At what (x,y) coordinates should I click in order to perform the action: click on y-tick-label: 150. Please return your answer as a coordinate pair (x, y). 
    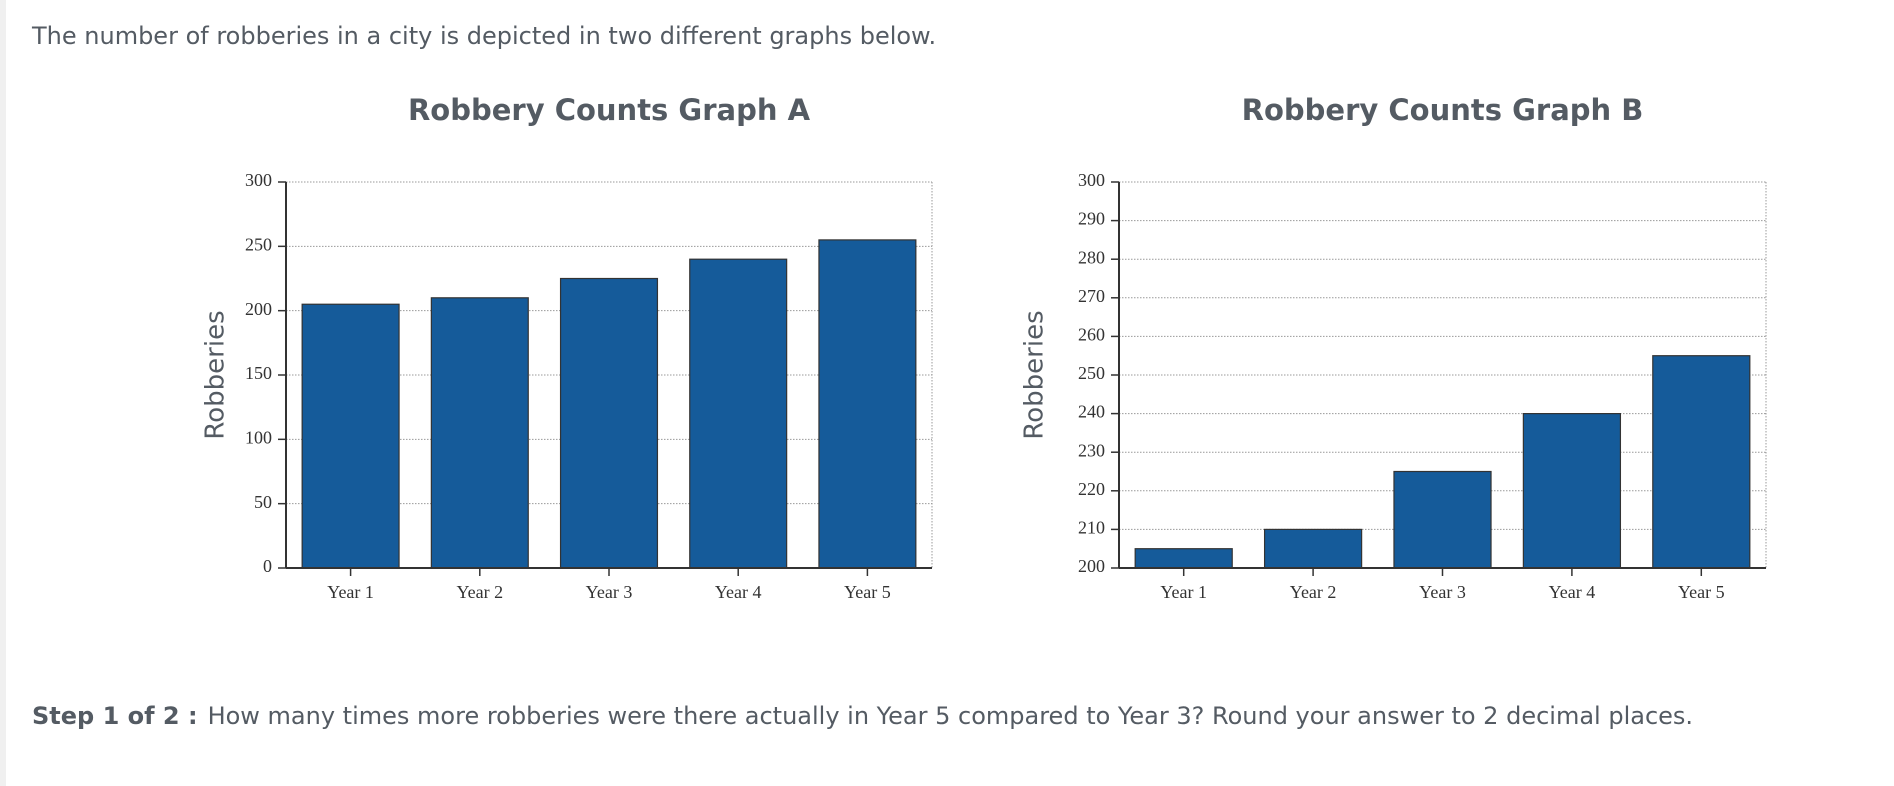
    Looking at the image, I should click on (258, 373).